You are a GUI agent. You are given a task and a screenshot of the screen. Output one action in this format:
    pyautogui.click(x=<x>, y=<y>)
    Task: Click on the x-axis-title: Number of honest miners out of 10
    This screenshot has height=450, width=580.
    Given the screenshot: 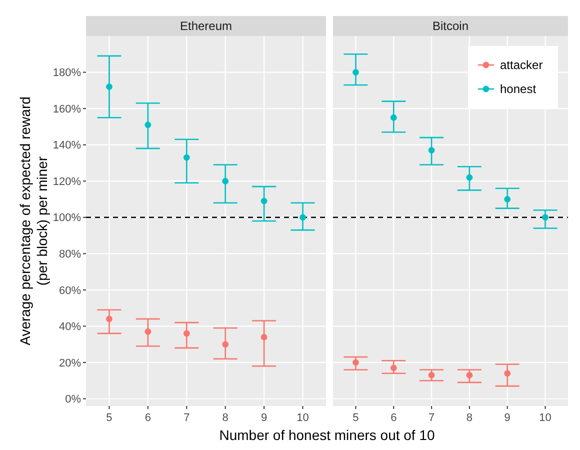 What is the action you would take?
    pyautogui.click(x=327, y=435)
    